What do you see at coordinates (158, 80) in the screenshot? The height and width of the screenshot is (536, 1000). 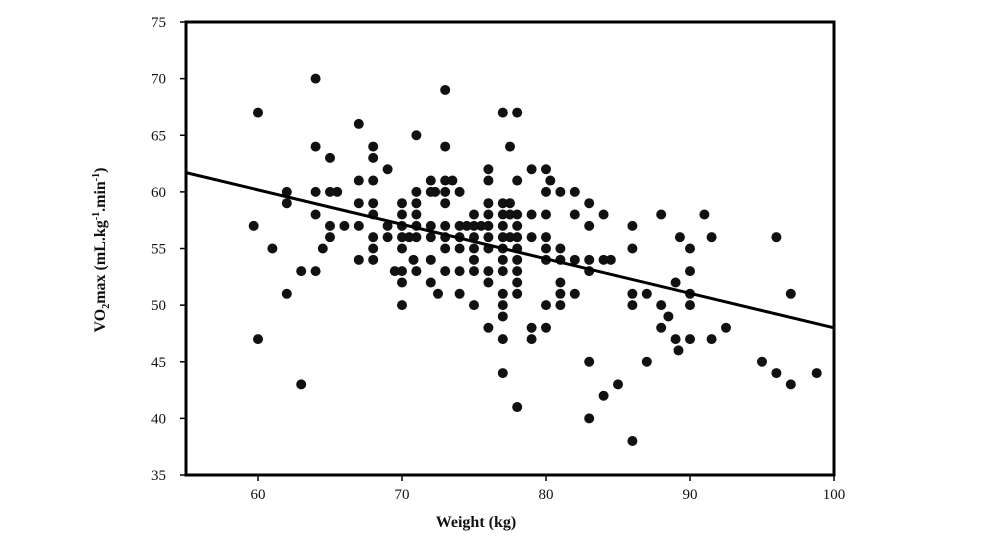 I see `y-tick-label: 70` at bounding box center [158, 80].